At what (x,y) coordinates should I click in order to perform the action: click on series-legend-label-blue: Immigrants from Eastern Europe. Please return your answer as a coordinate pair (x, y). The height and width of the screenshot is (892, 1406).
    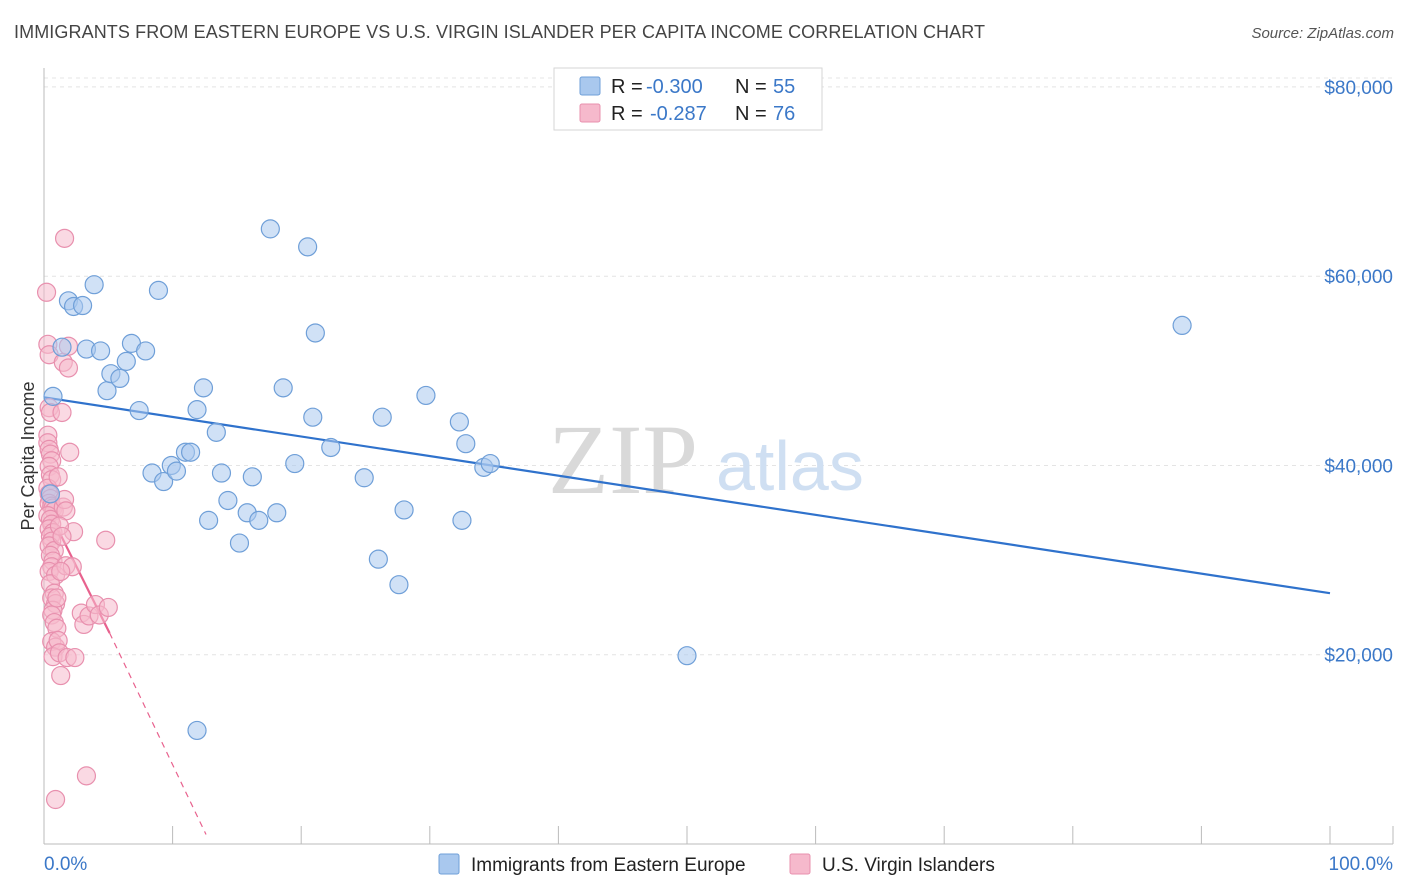
    Looking at the image, I should click on (608, 865).